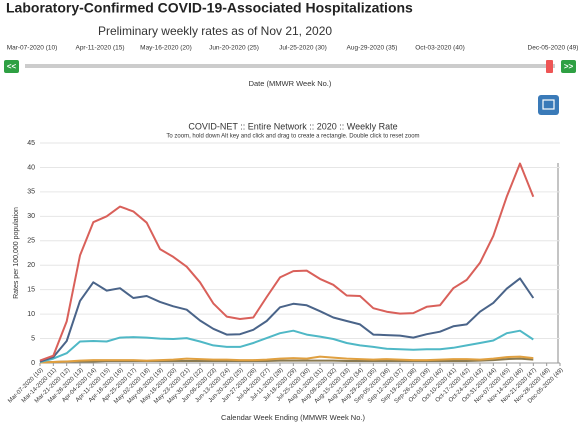 The width and height of the screenshot is (584, 427). I want to click on y-tick-label: 25, so click(31, 241).